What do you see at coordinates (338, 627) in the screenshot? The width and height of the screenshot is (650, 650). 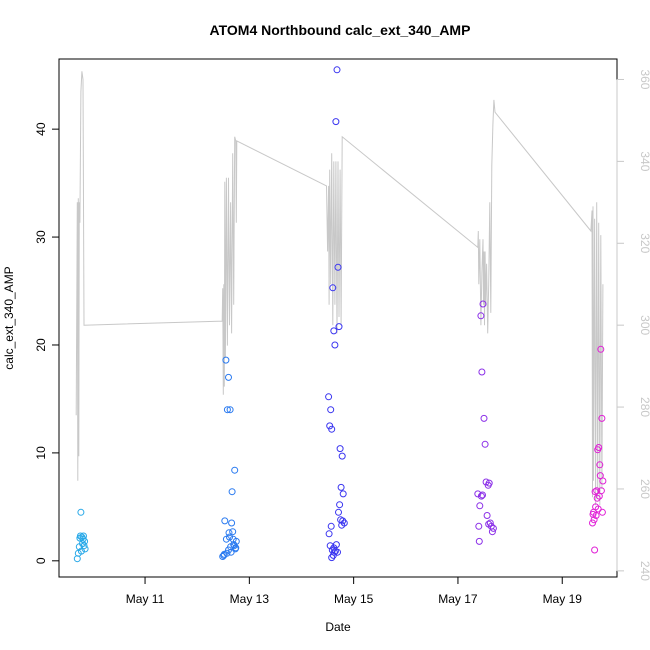 I see `x-axis-label: Date` at bounding box center [338, 627].